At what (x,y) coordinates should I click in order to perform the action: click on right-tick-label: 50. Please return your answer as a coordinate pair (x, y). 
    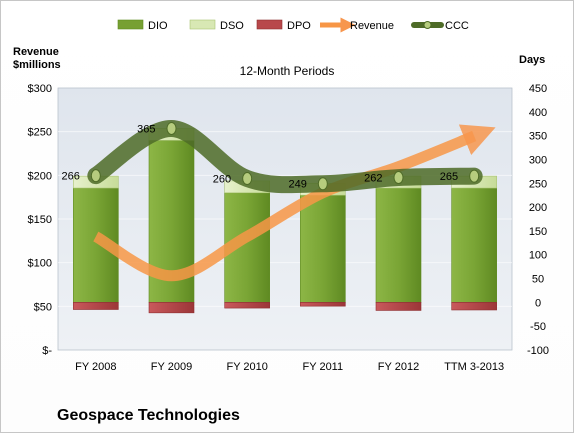
    Looking at the image, I should click on (538, 280).